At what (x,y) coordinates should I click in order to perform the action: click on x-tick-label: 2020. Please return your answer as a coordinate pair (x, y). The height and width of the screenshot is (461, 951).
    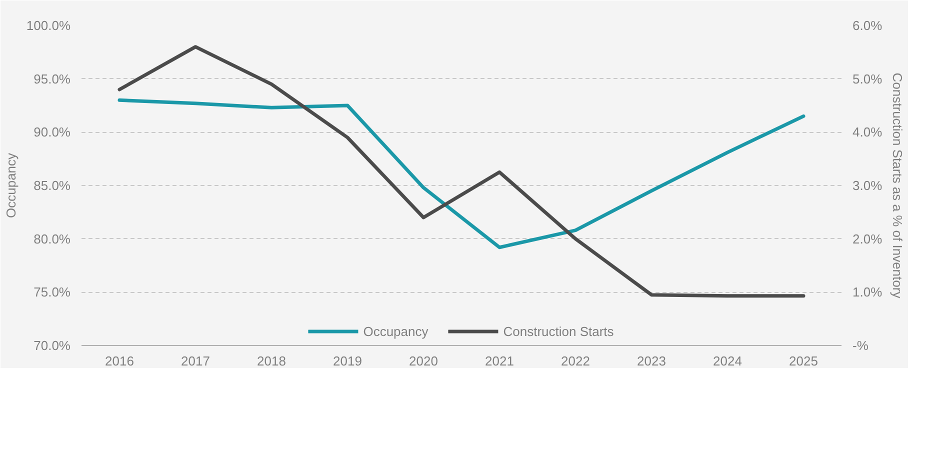
    Looking at the image, I should click on (423, 361).